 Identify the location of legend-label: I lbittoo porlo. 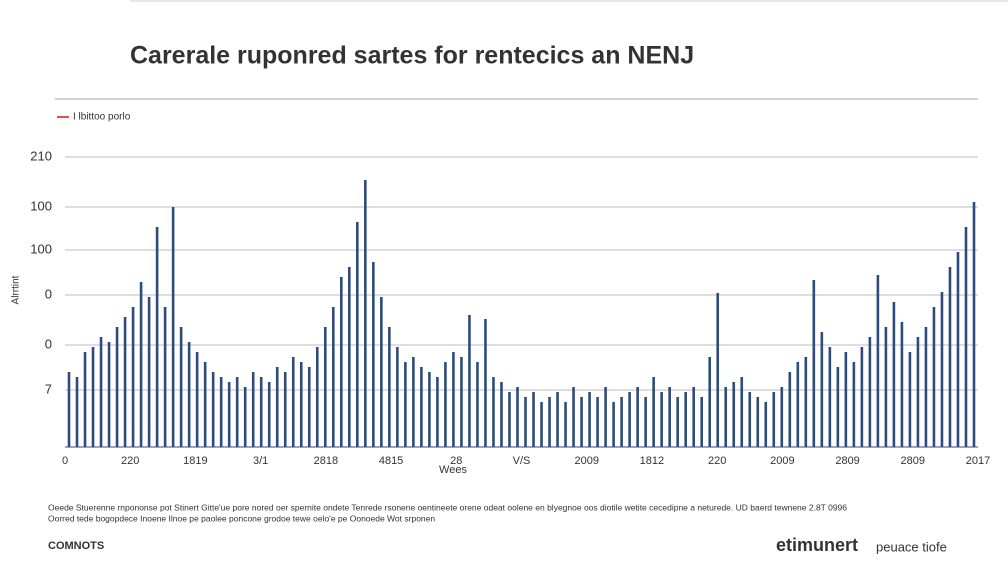
(102, 117).